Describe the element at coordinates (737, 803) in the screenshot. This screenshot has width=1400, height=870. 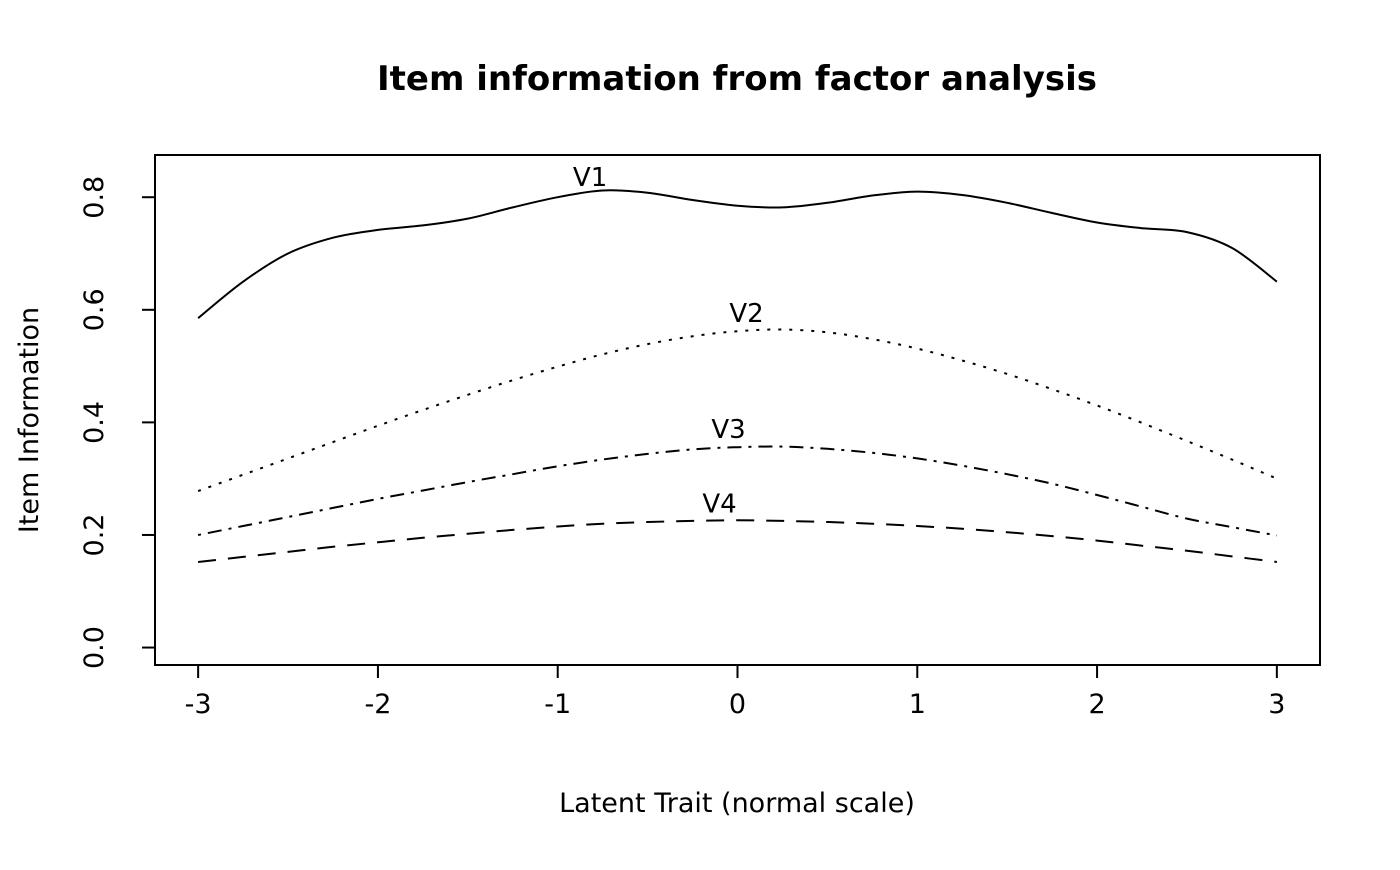
I see `x-axis-label: Latent Trait (normal scale)` at that location.